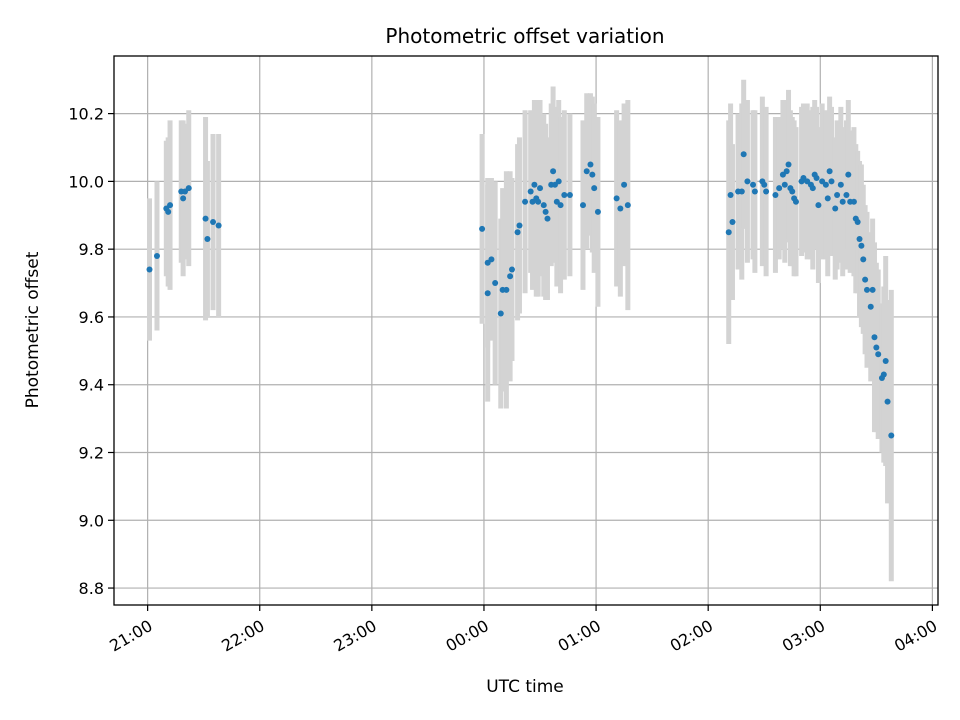  What do you see at coordinates (86, 181) in the screenshot?
I see `y-tick-label: 10.0` at bounding box center [86, 181].